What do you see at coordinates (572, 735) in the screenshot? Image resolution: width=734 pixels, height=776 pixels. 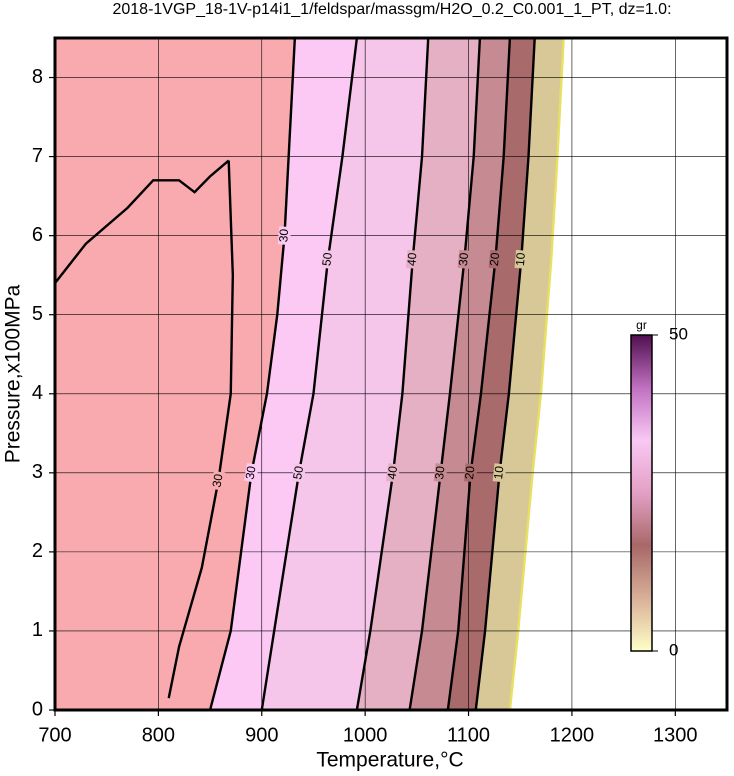 I see `x-tick-label: 1200` at bounding box center [572, 735].